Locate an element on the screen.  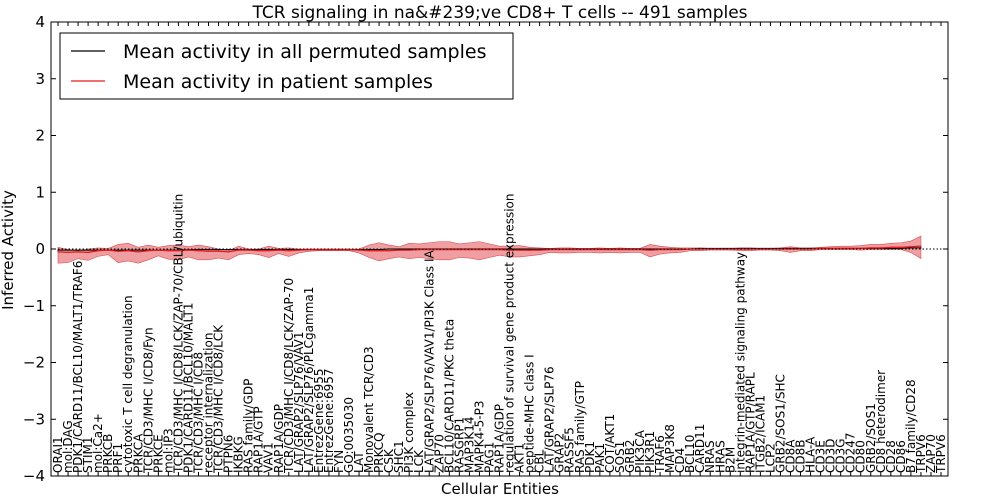
y-tick-label: −3 is located at coordinates (34, 419).